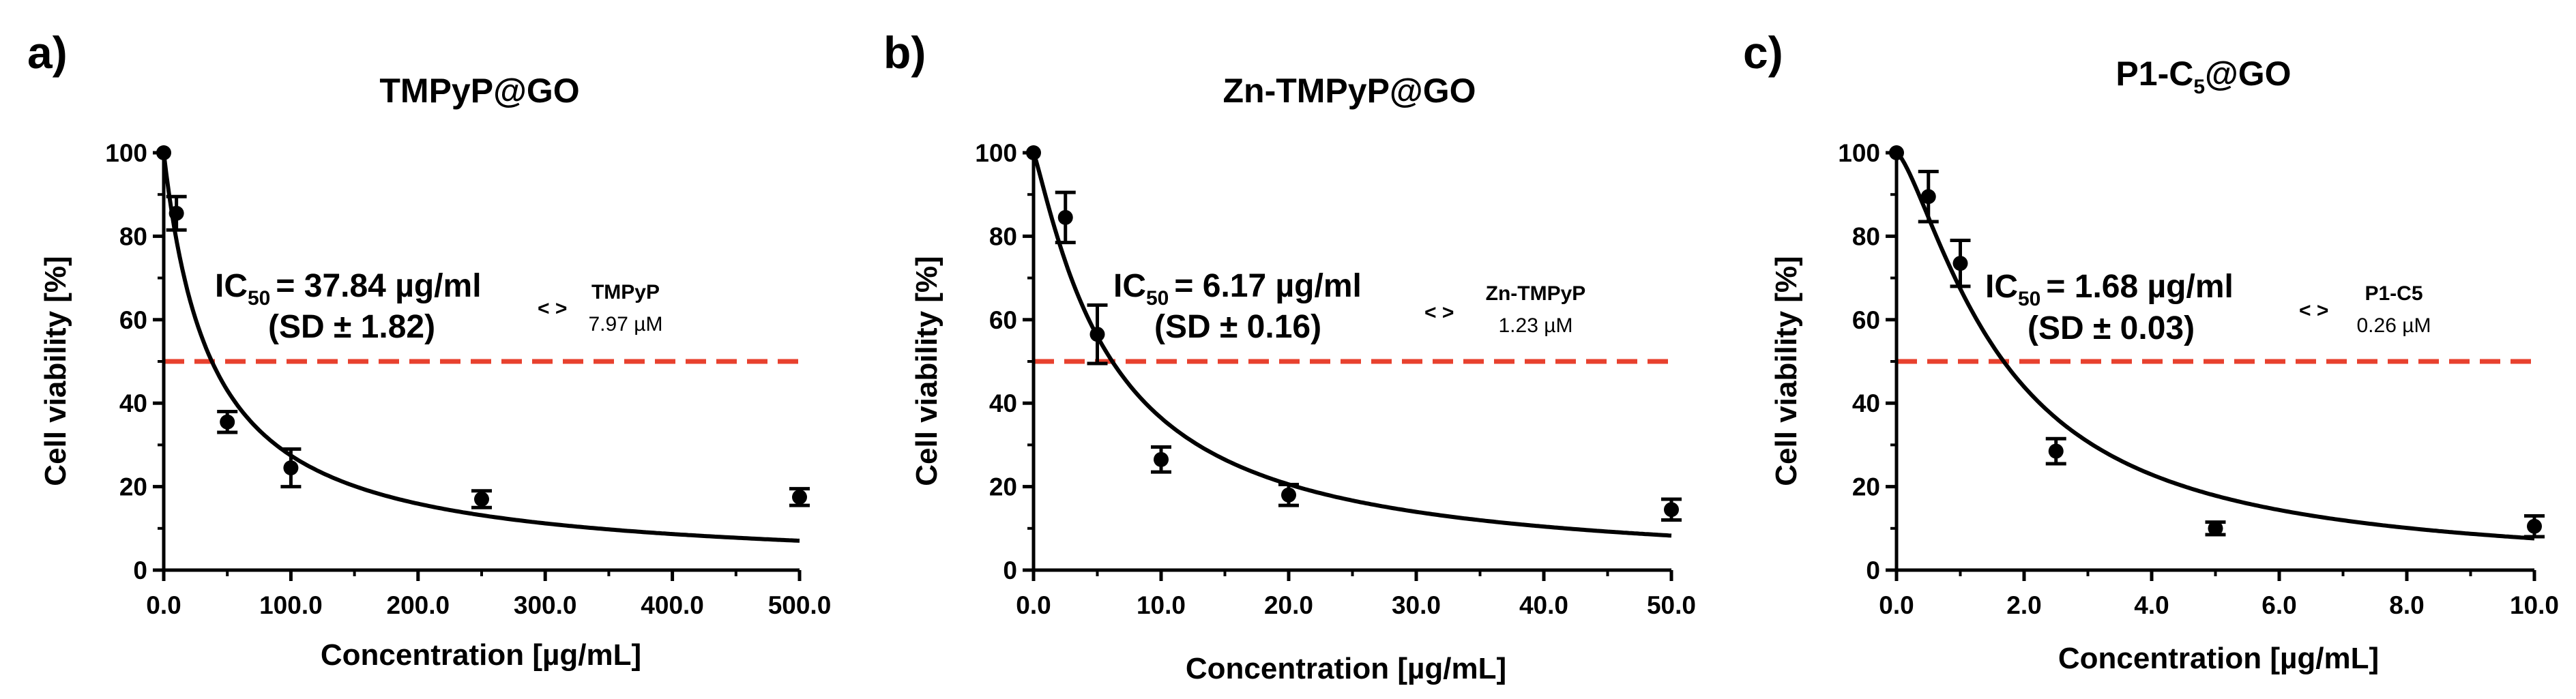 This screenshot has width=2576, height=699. What do you see at coordinates (2203, 76) in the screenshot?
I see `chart-title: P1-C5@GO` at bounding box center [2203, 76].